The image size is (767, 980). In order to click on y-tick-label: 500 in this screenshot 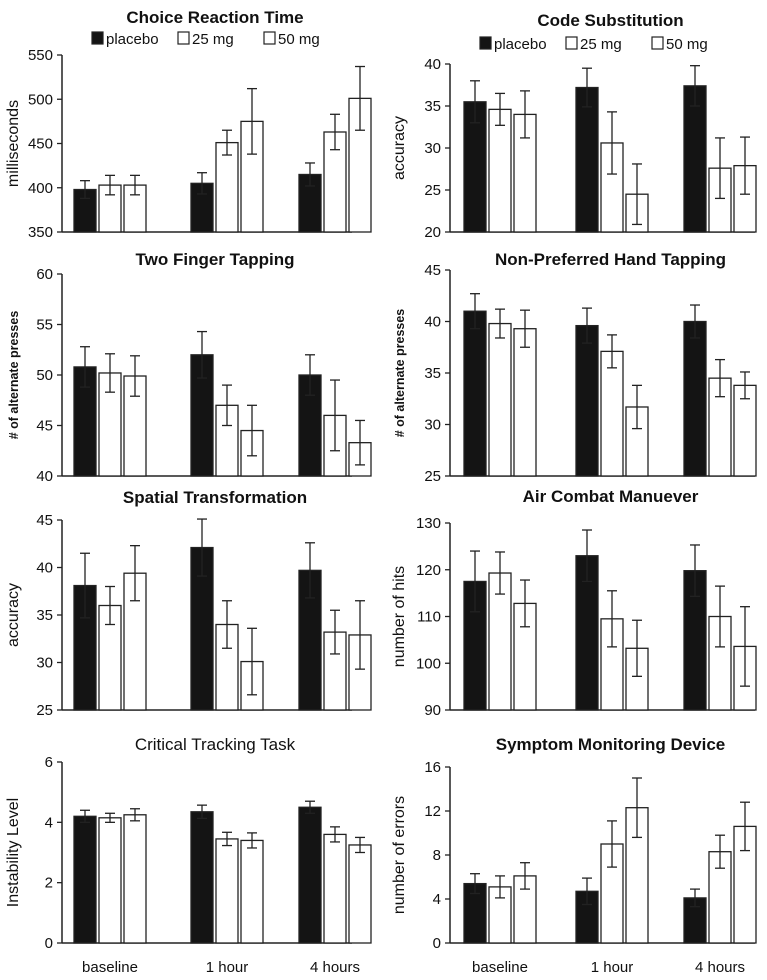, I will do `click(40, 99)`.